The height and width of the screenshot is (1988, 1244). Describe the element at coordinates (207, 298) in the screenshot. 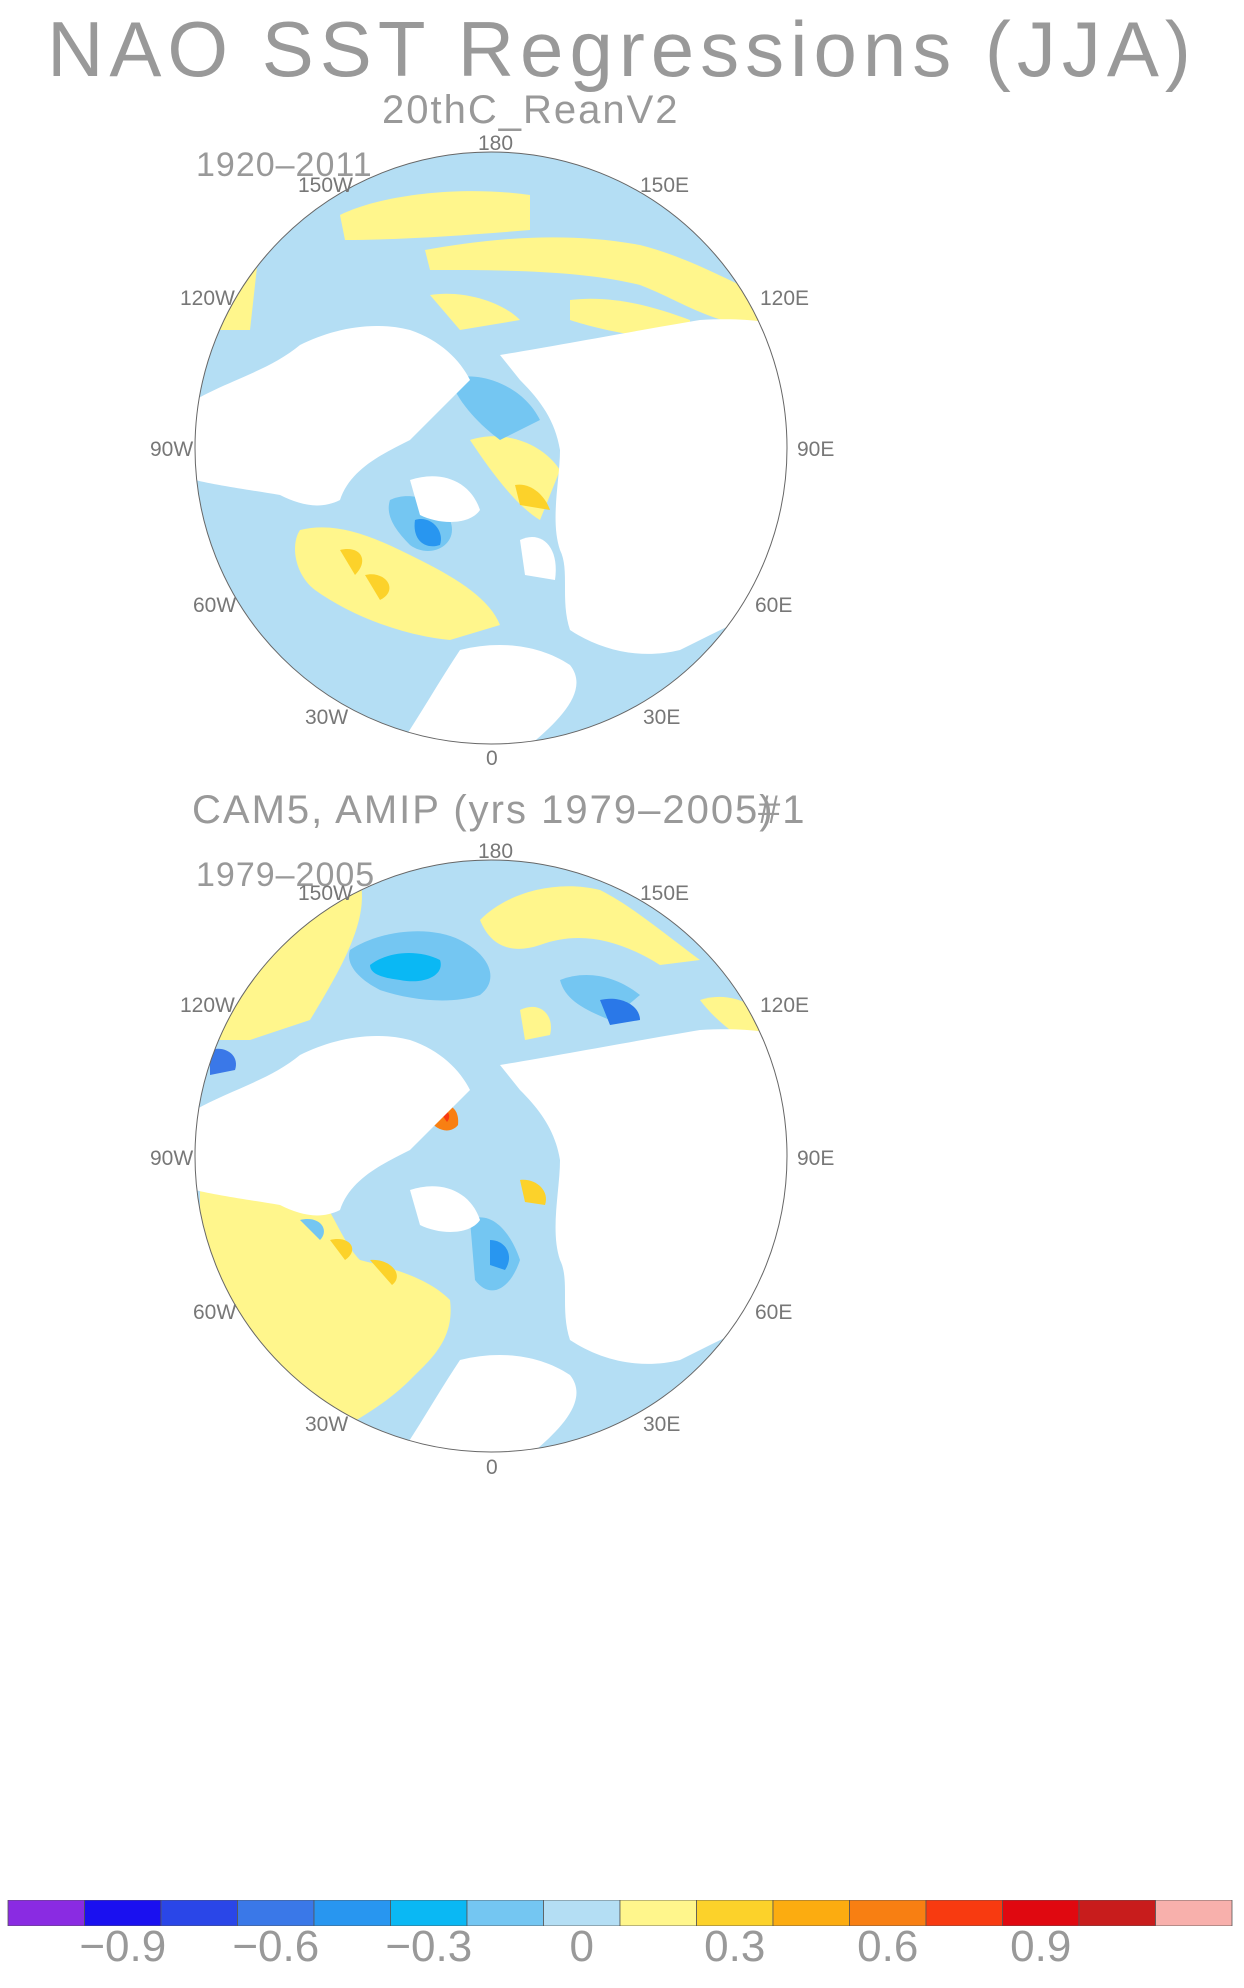

I see `panel1-lon-120w: 120W` at that location.